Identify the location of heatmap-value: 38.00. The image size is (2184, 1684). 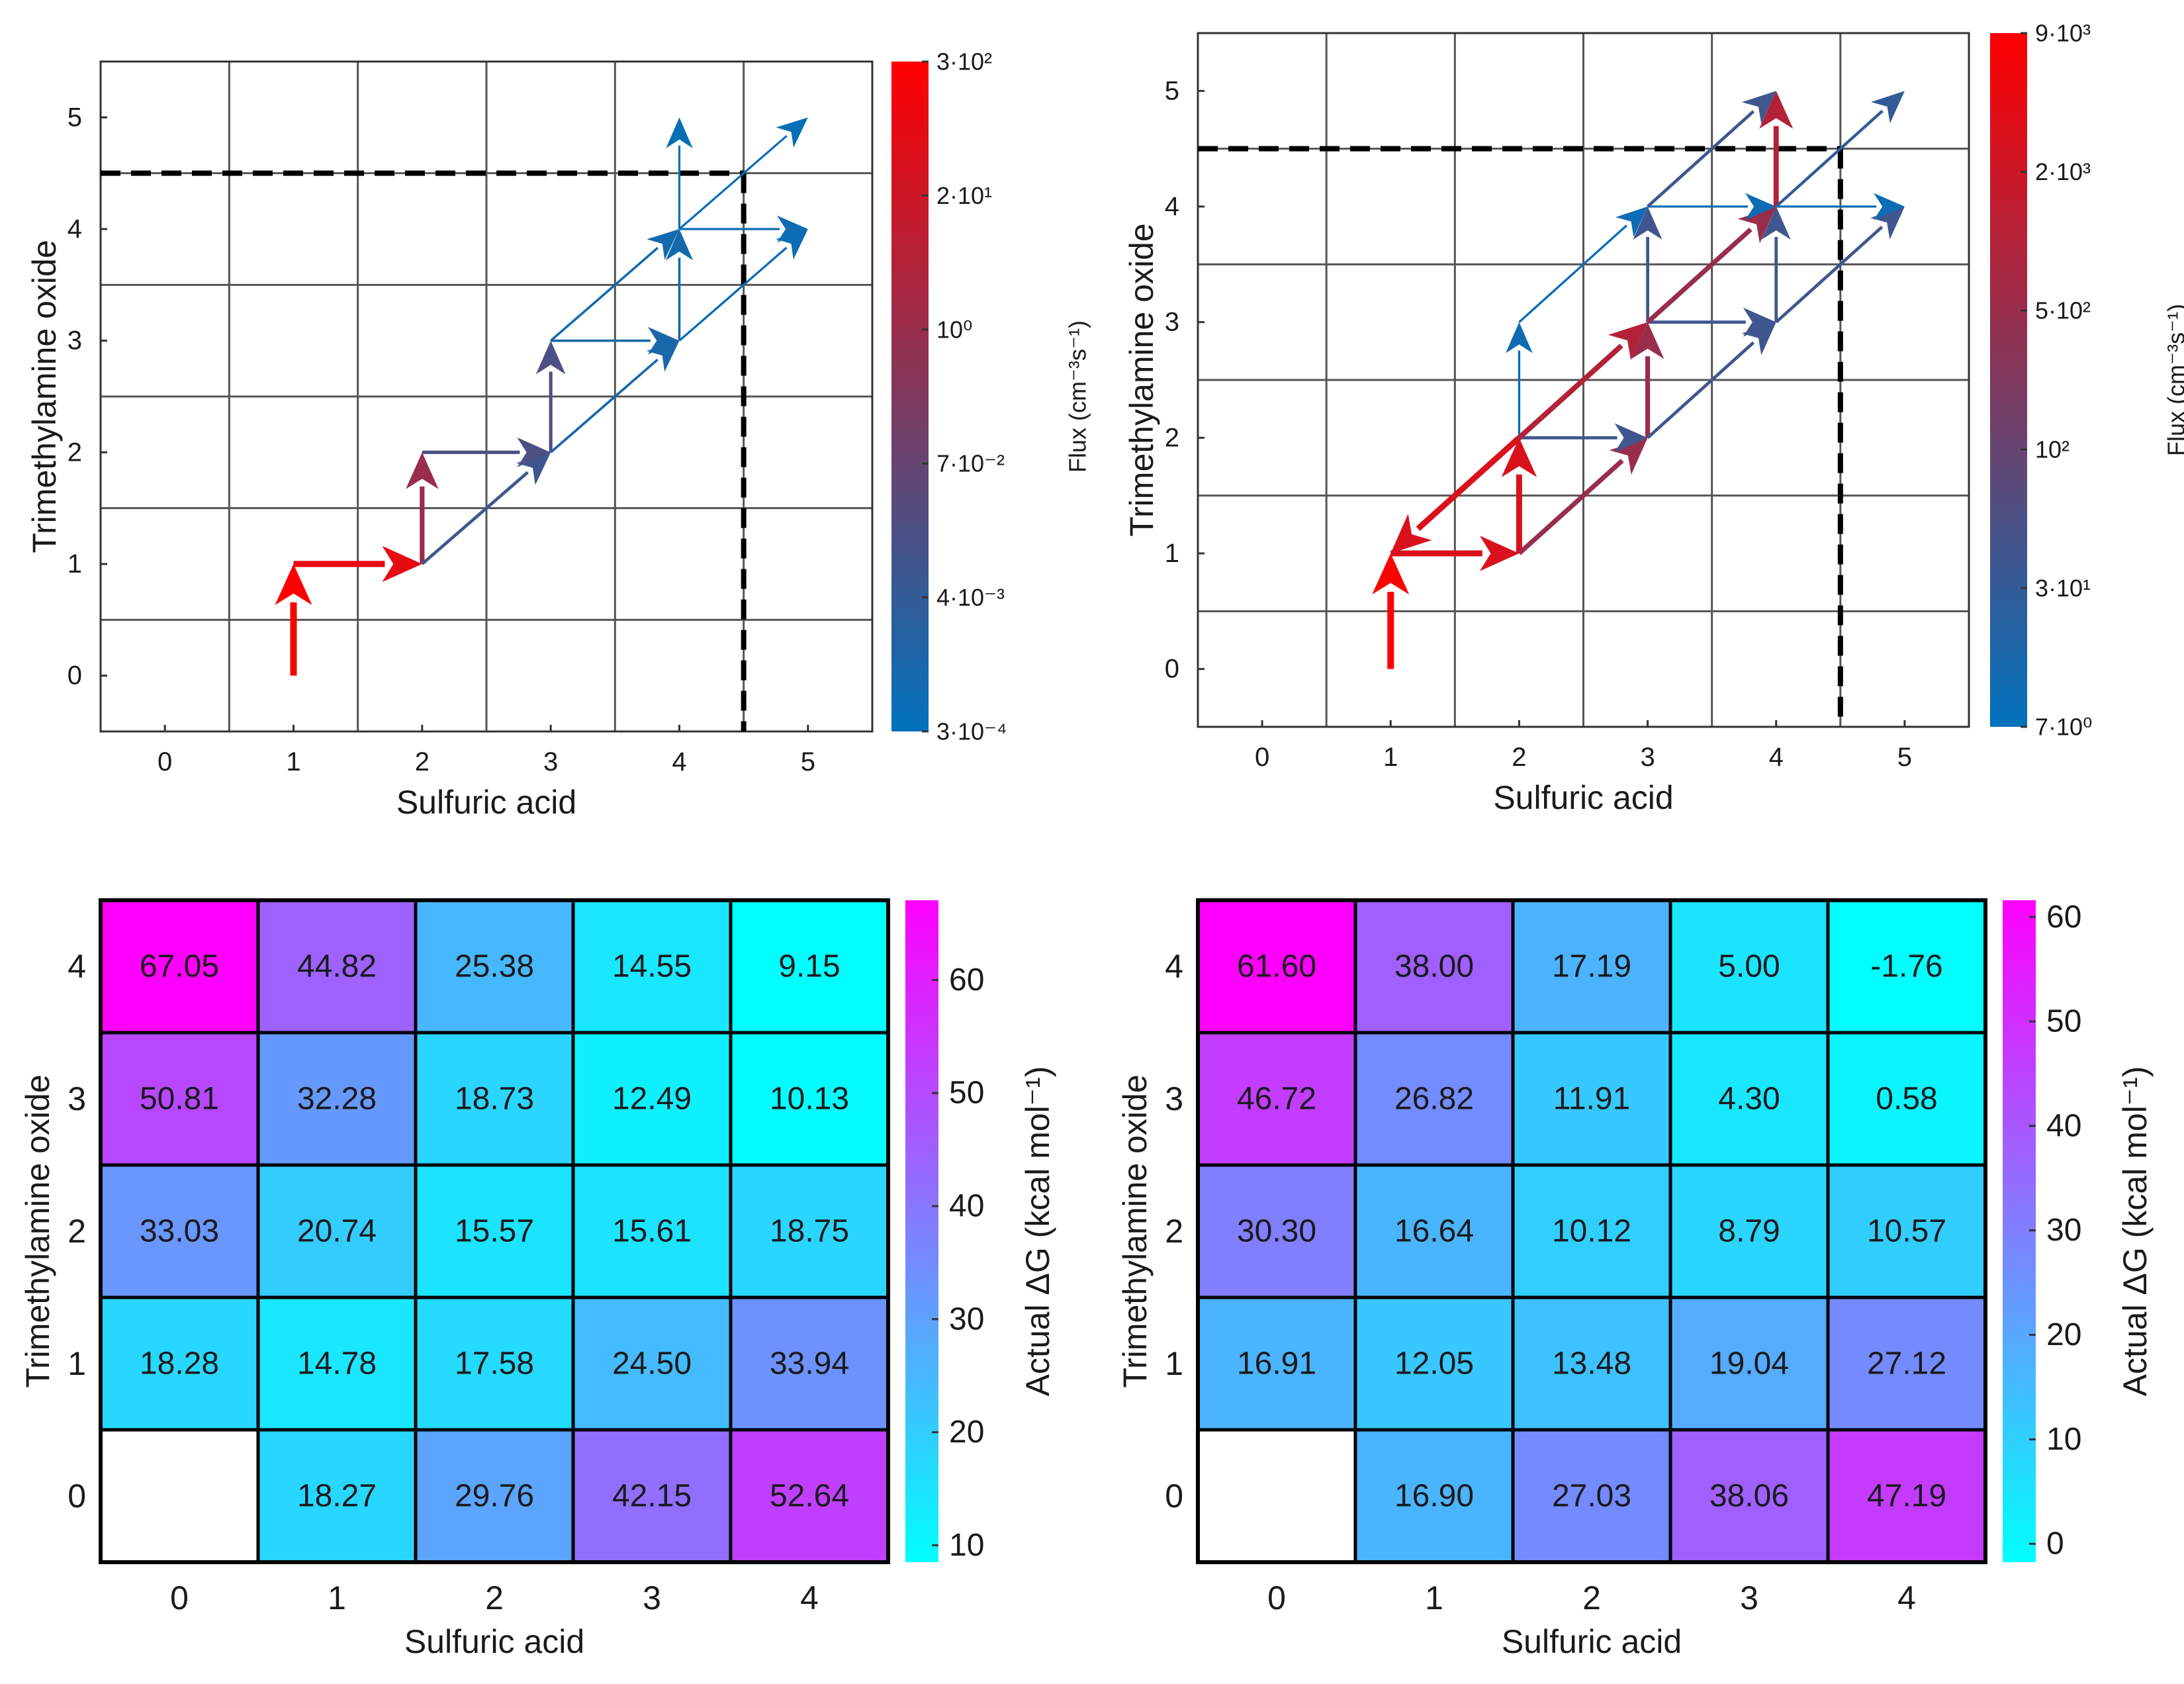
(1434, 966).